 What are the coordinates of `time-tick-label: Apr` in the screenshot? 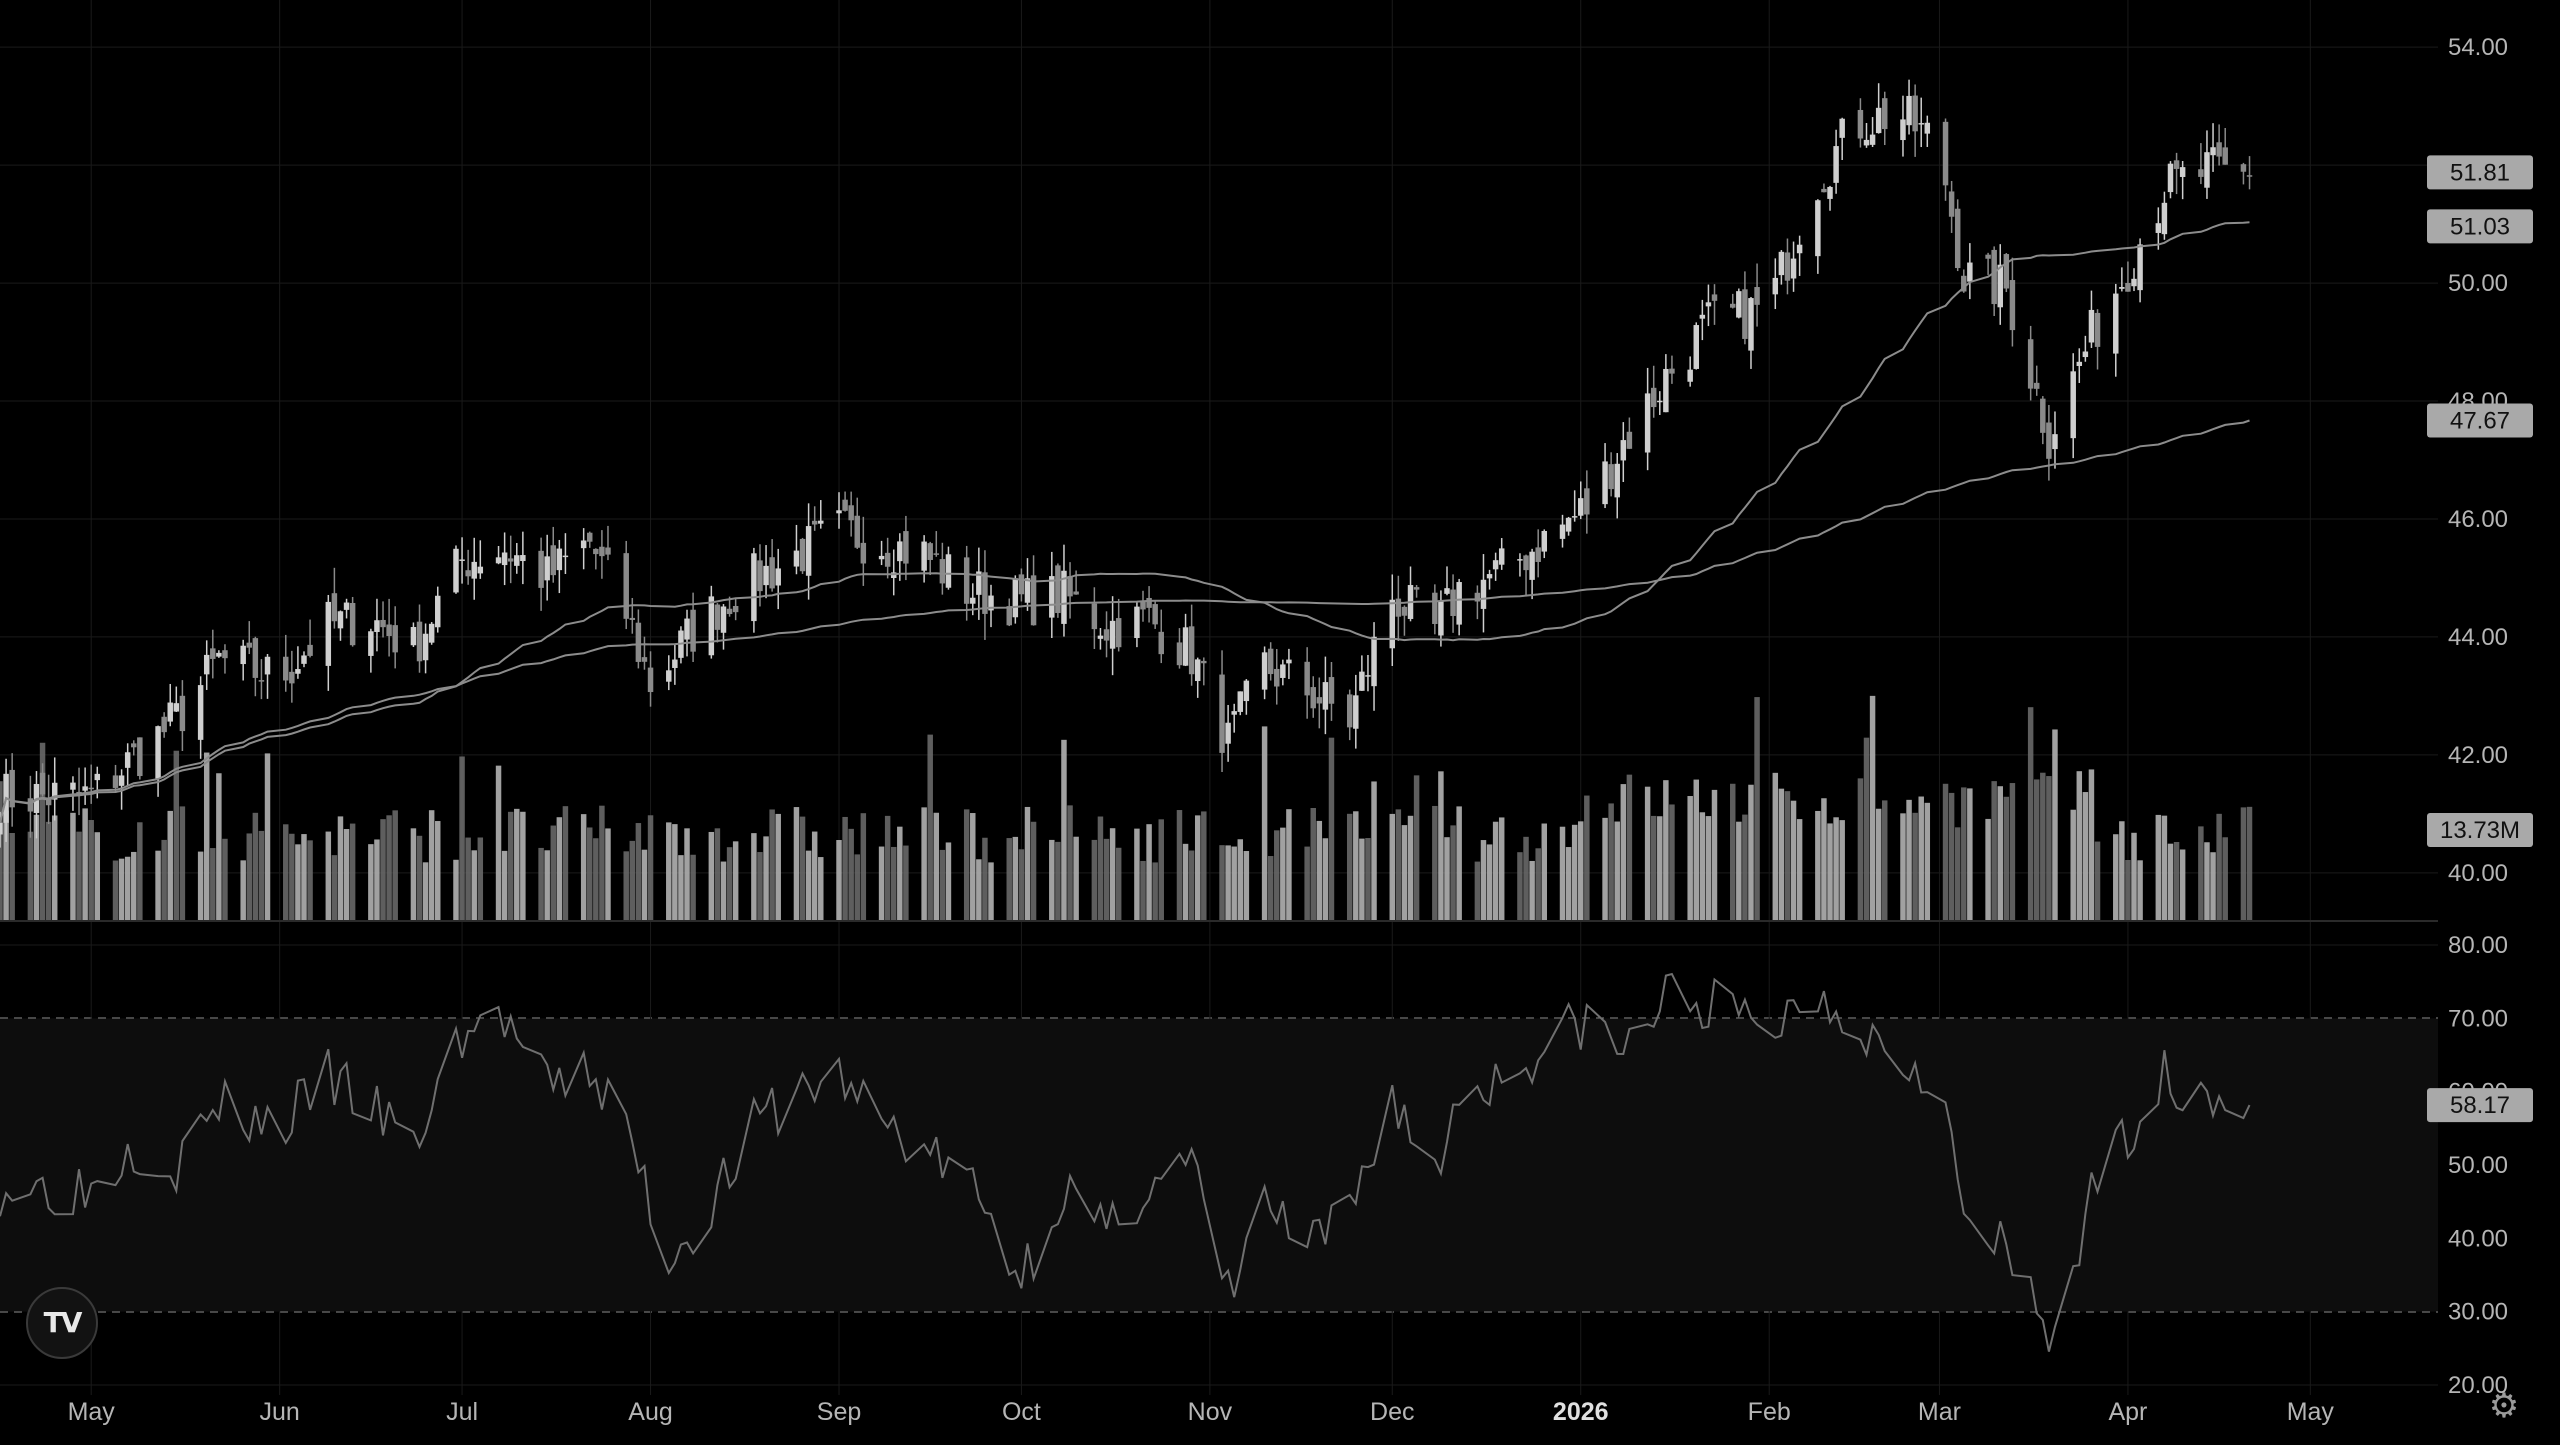 It's located at (2127, 1412).